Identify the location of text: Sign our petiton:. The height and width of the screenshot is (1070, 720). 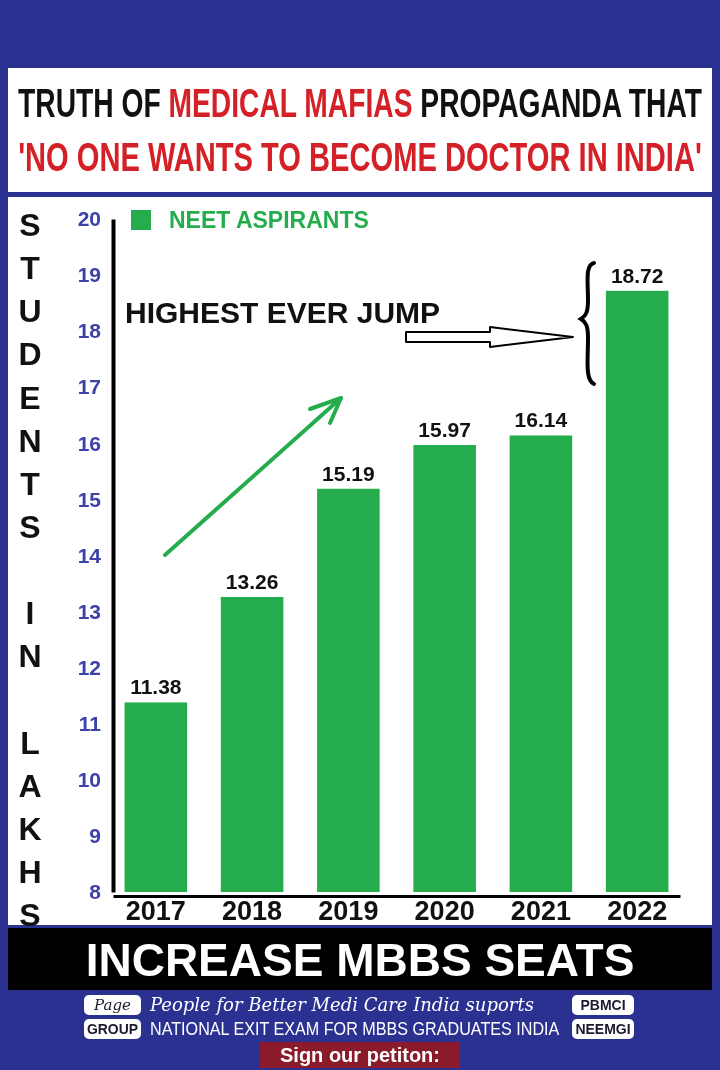
(360, 1055).